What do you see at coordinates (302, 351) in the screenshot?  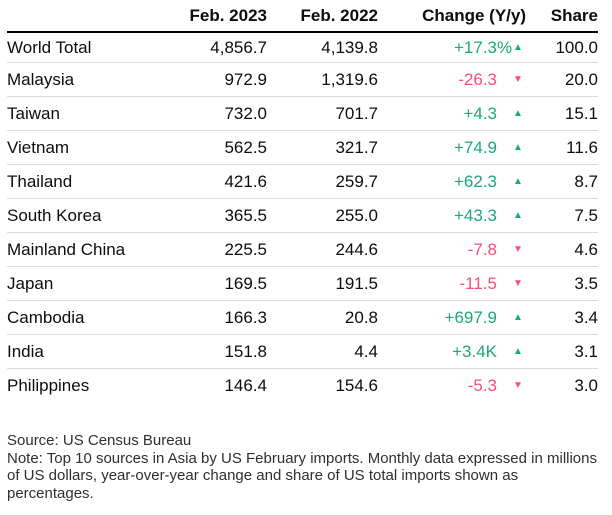 I see `table-row: India 151.8 4.4 +3.4K ▲ 3.1` at bounding box center [302, 351].